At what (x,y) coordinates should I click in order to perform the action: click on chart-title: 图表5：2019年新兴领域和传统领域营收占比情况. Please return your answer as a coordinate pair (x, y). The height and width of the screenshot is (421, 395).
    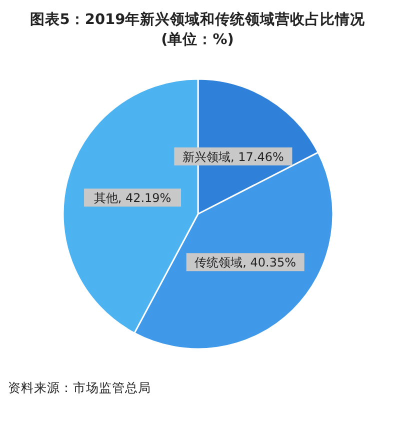
    Looking at the image, I should click on (198, 19).